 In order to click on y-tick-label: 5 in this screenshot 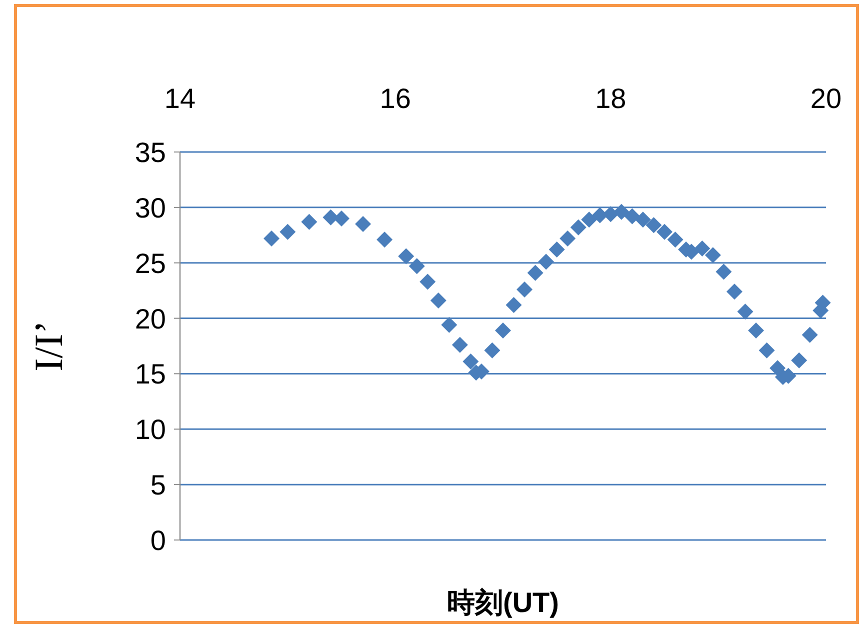, I will do `click(158, 485)`.